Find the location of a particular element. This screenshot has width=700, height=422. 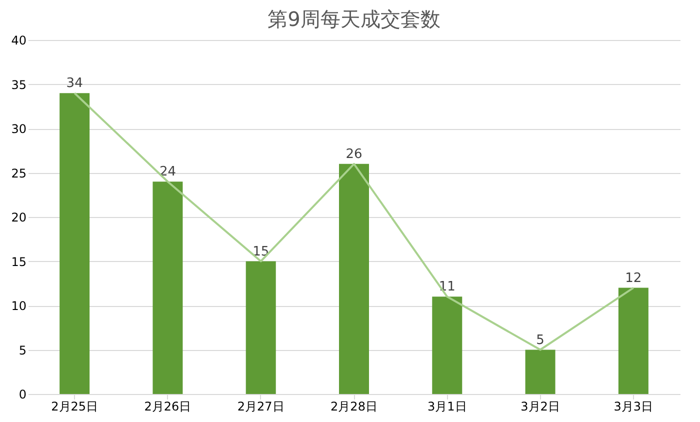

x-tick-label: 2月26日 is located at coordinates (168, 407).